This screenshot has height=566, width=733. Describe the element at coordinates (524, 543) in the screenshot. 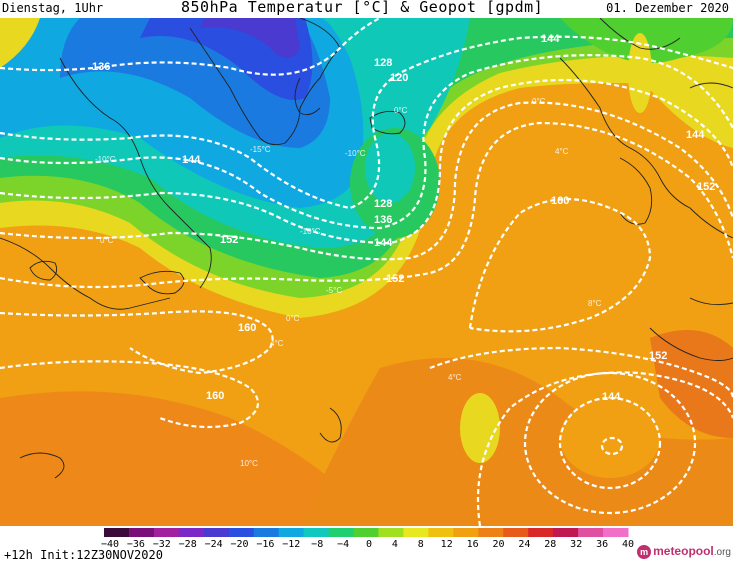

I see `legend-tick-label: 24` at that location.